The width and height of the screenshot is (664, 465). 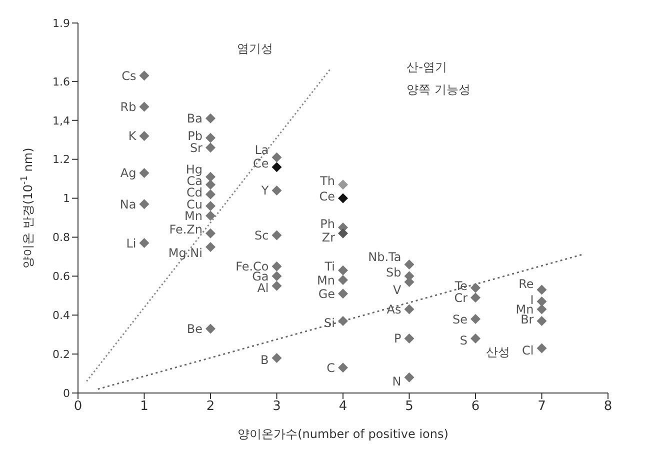 What do you see at coordinates (255, 49) in the screenshot?
I see `annotation: 염기성` at bounding box center [255, 49].